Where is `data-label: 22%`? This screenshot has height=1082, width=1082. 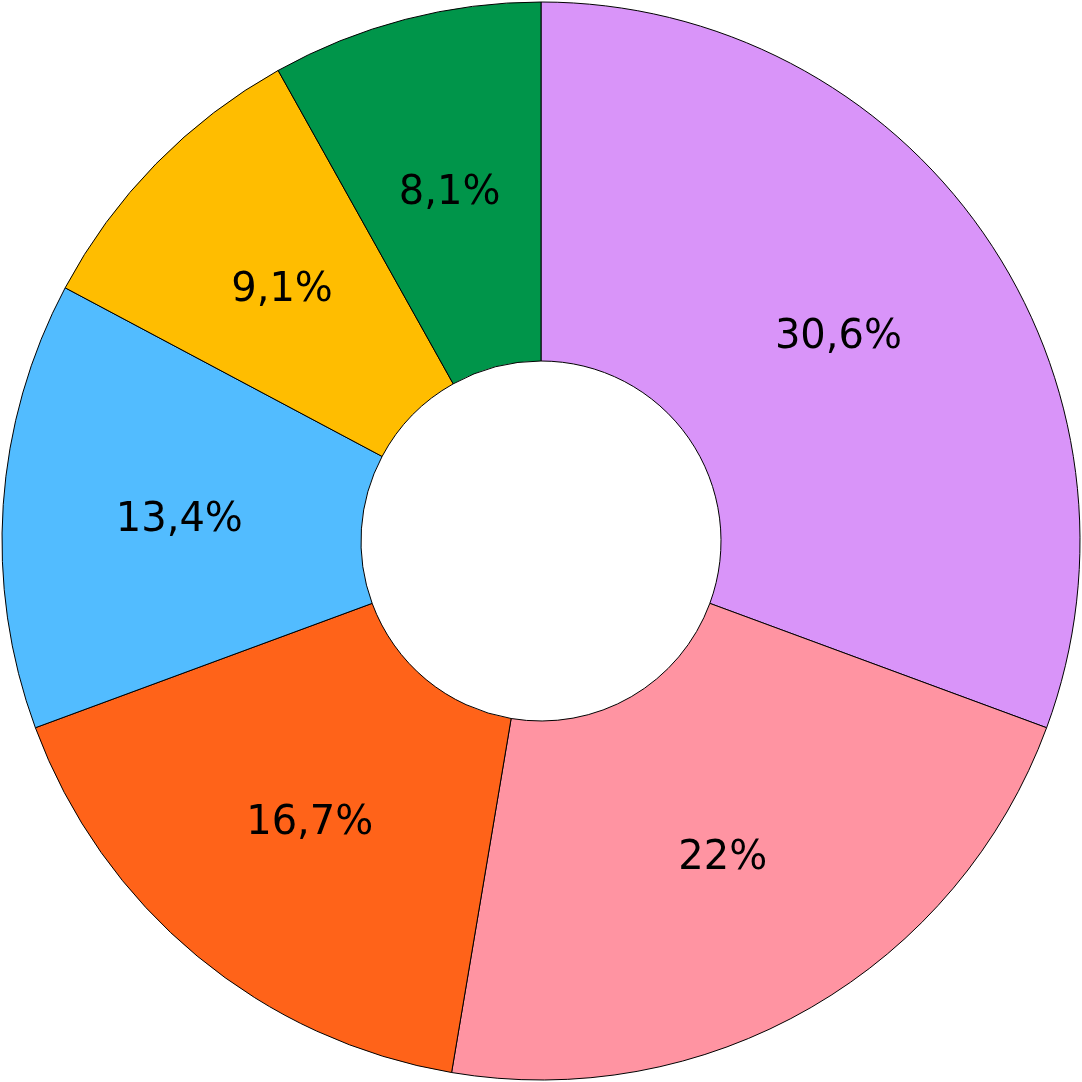 data-label: 22% is located at coordinates (723, 854).